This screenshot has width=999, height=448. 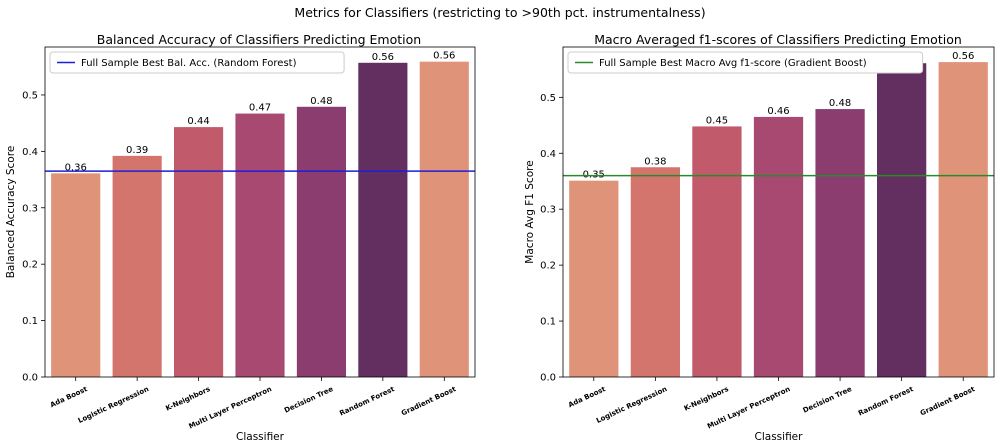 I want to click on bar-value-label: 0.38, so click(x=655, y=161).